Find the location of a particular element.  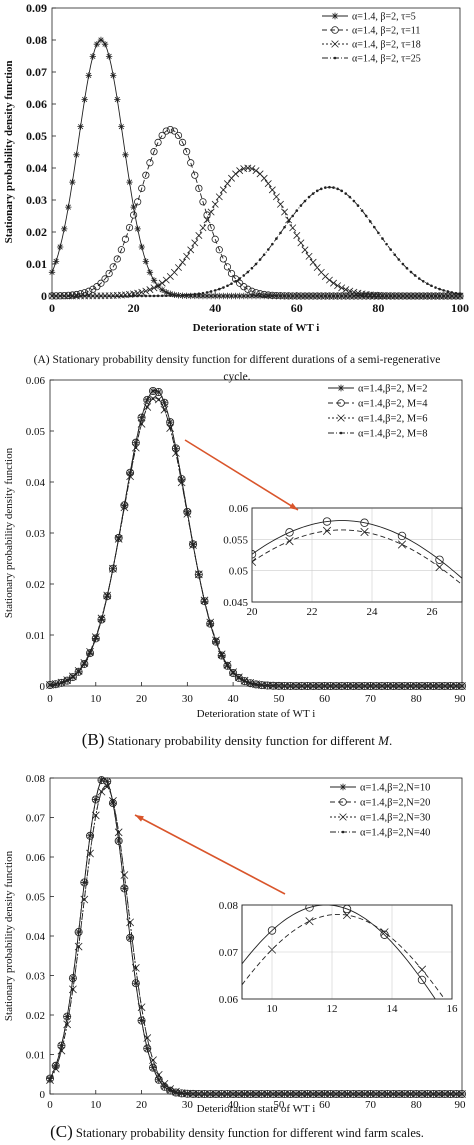

x-tick-label: 70 is located at coordinates (371, 699).